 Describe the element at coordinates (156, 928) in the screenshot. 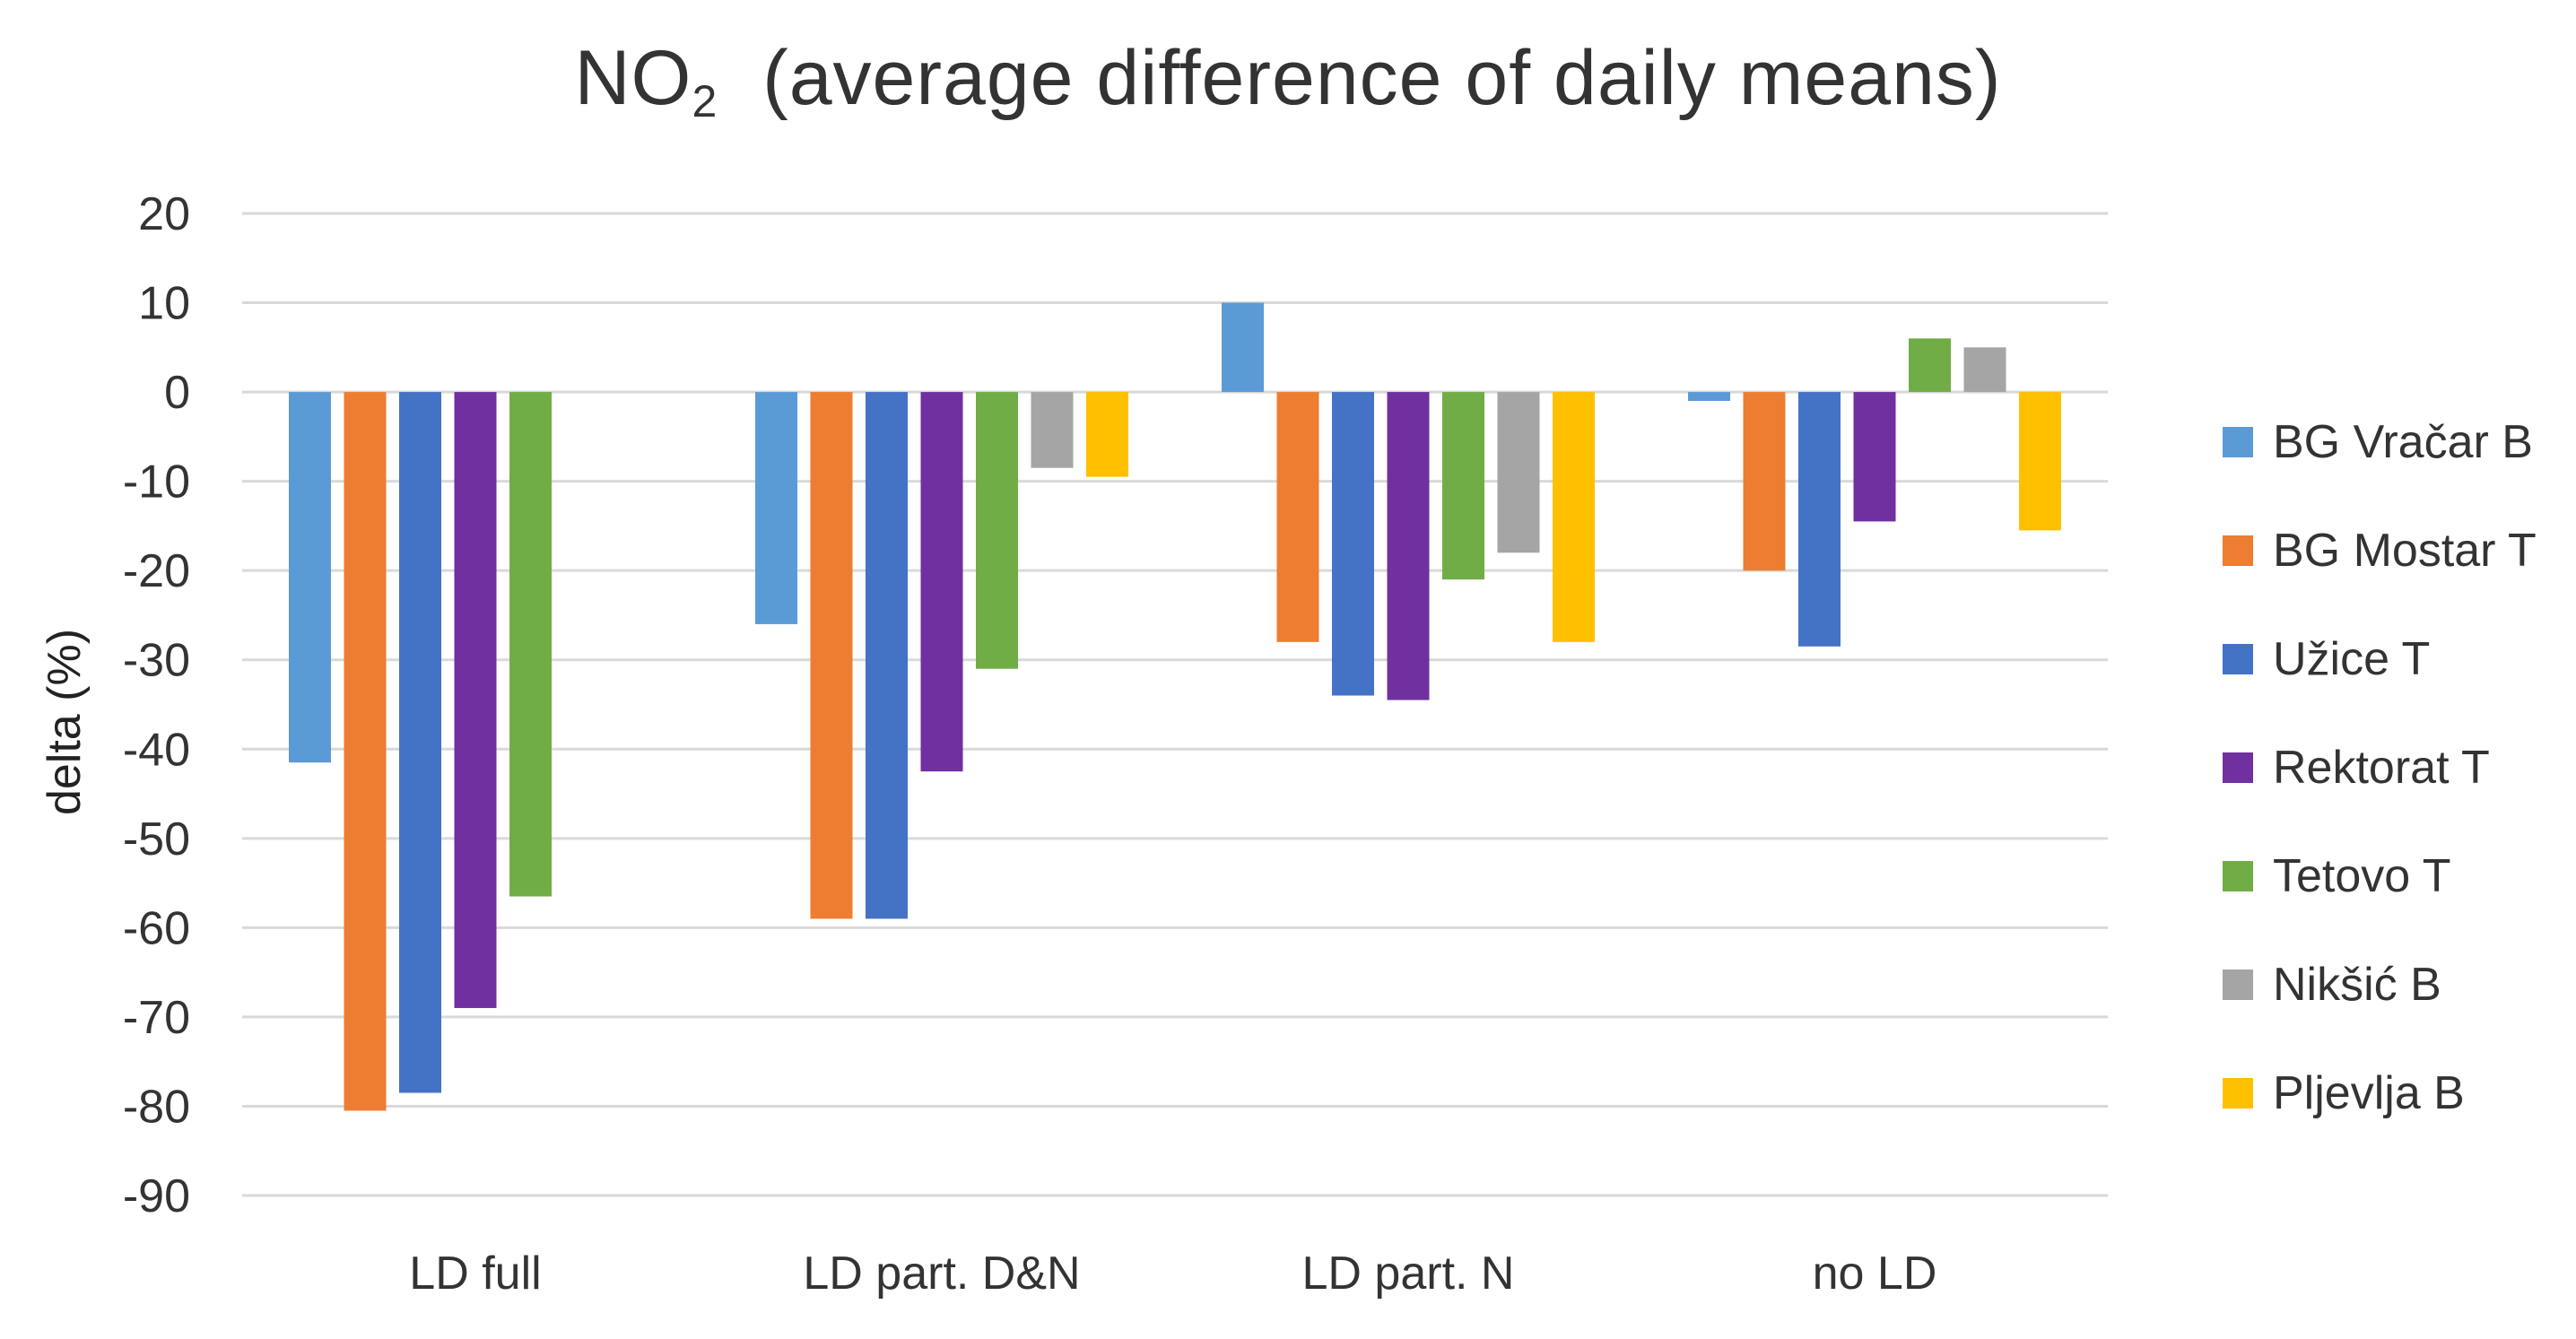

I see `y-tick-label: -60` at that location.